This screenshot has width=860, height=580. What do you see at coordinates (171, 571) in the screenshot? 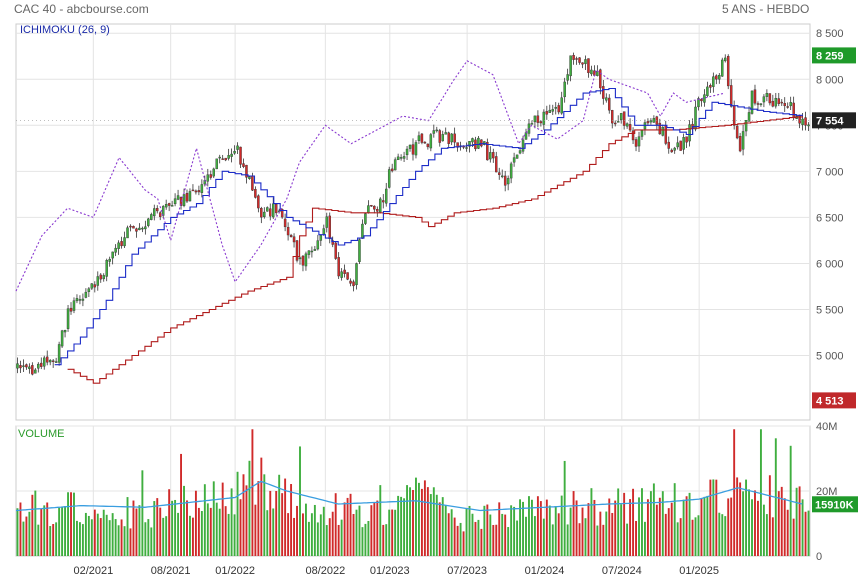
I see `x-axis-tick: 08/2021` at bounding box center [171, 571].